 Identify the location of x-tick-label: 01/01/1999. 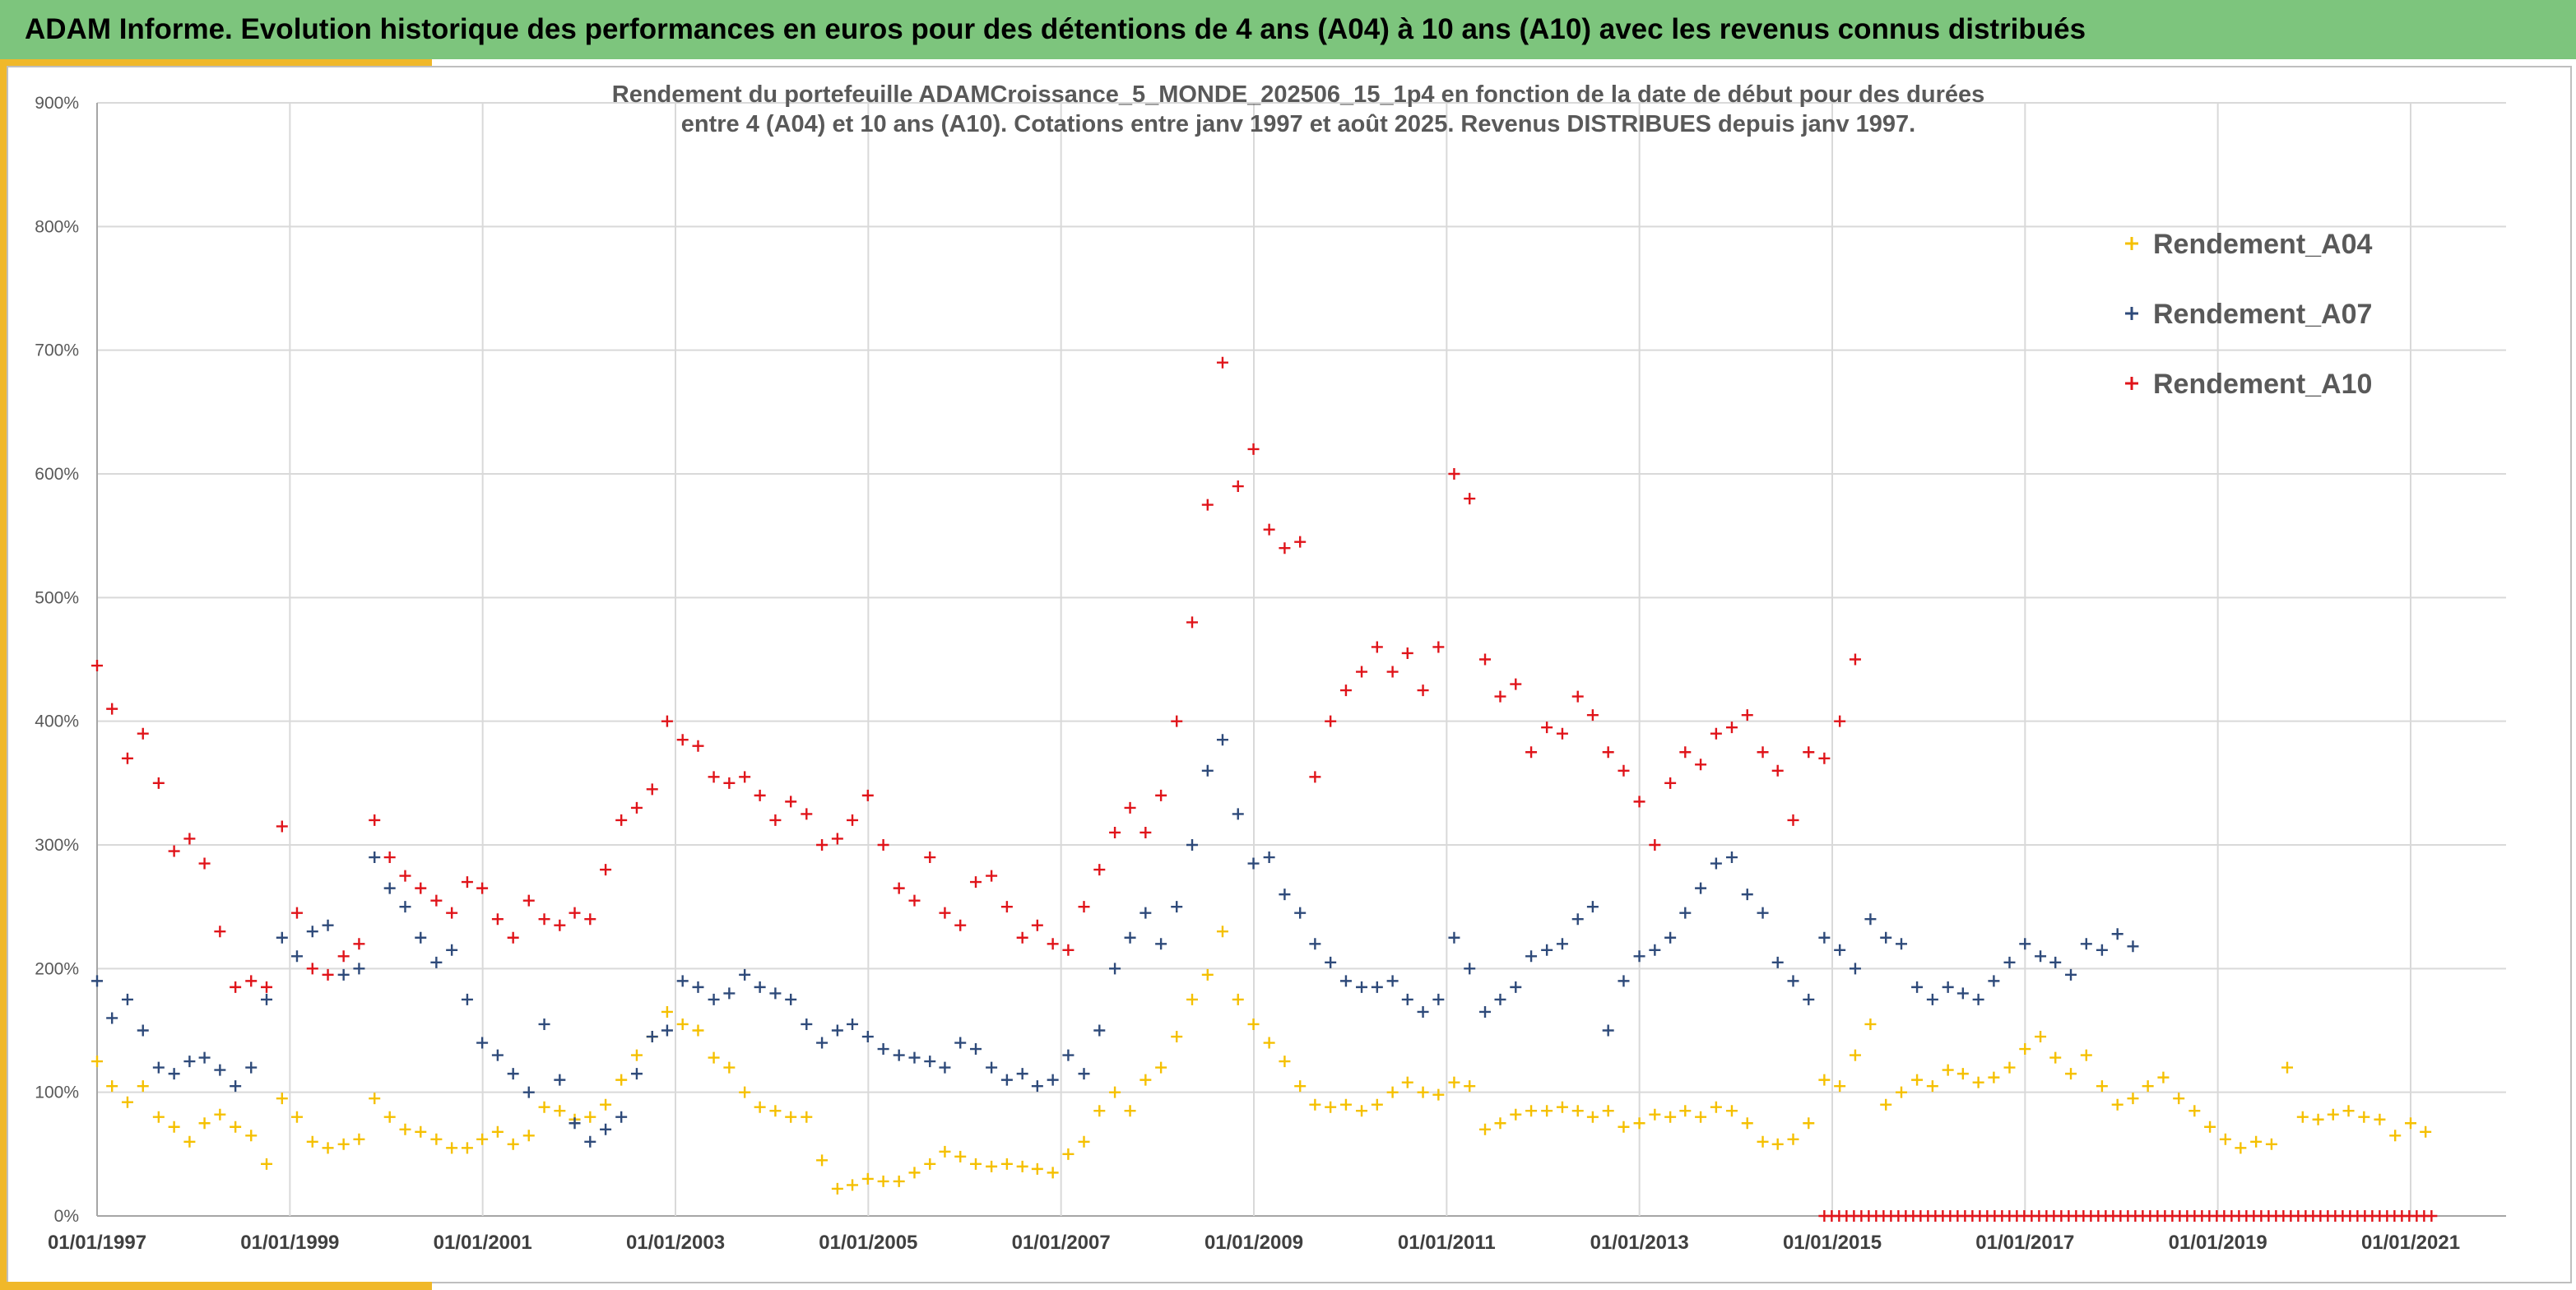
(290, 1243).